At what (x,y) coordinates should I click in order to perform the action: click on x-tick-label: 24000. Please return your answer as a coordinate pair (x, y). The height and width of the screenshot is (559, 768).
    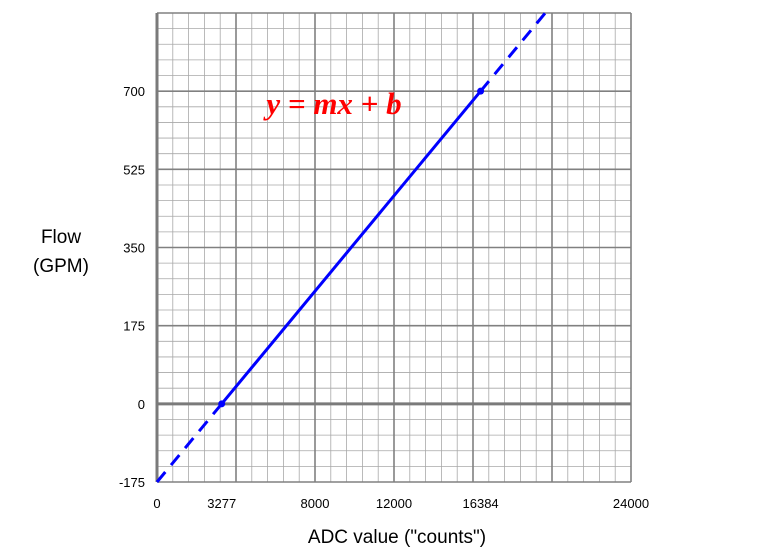
    Looking at the image, I should click on (631, 503).